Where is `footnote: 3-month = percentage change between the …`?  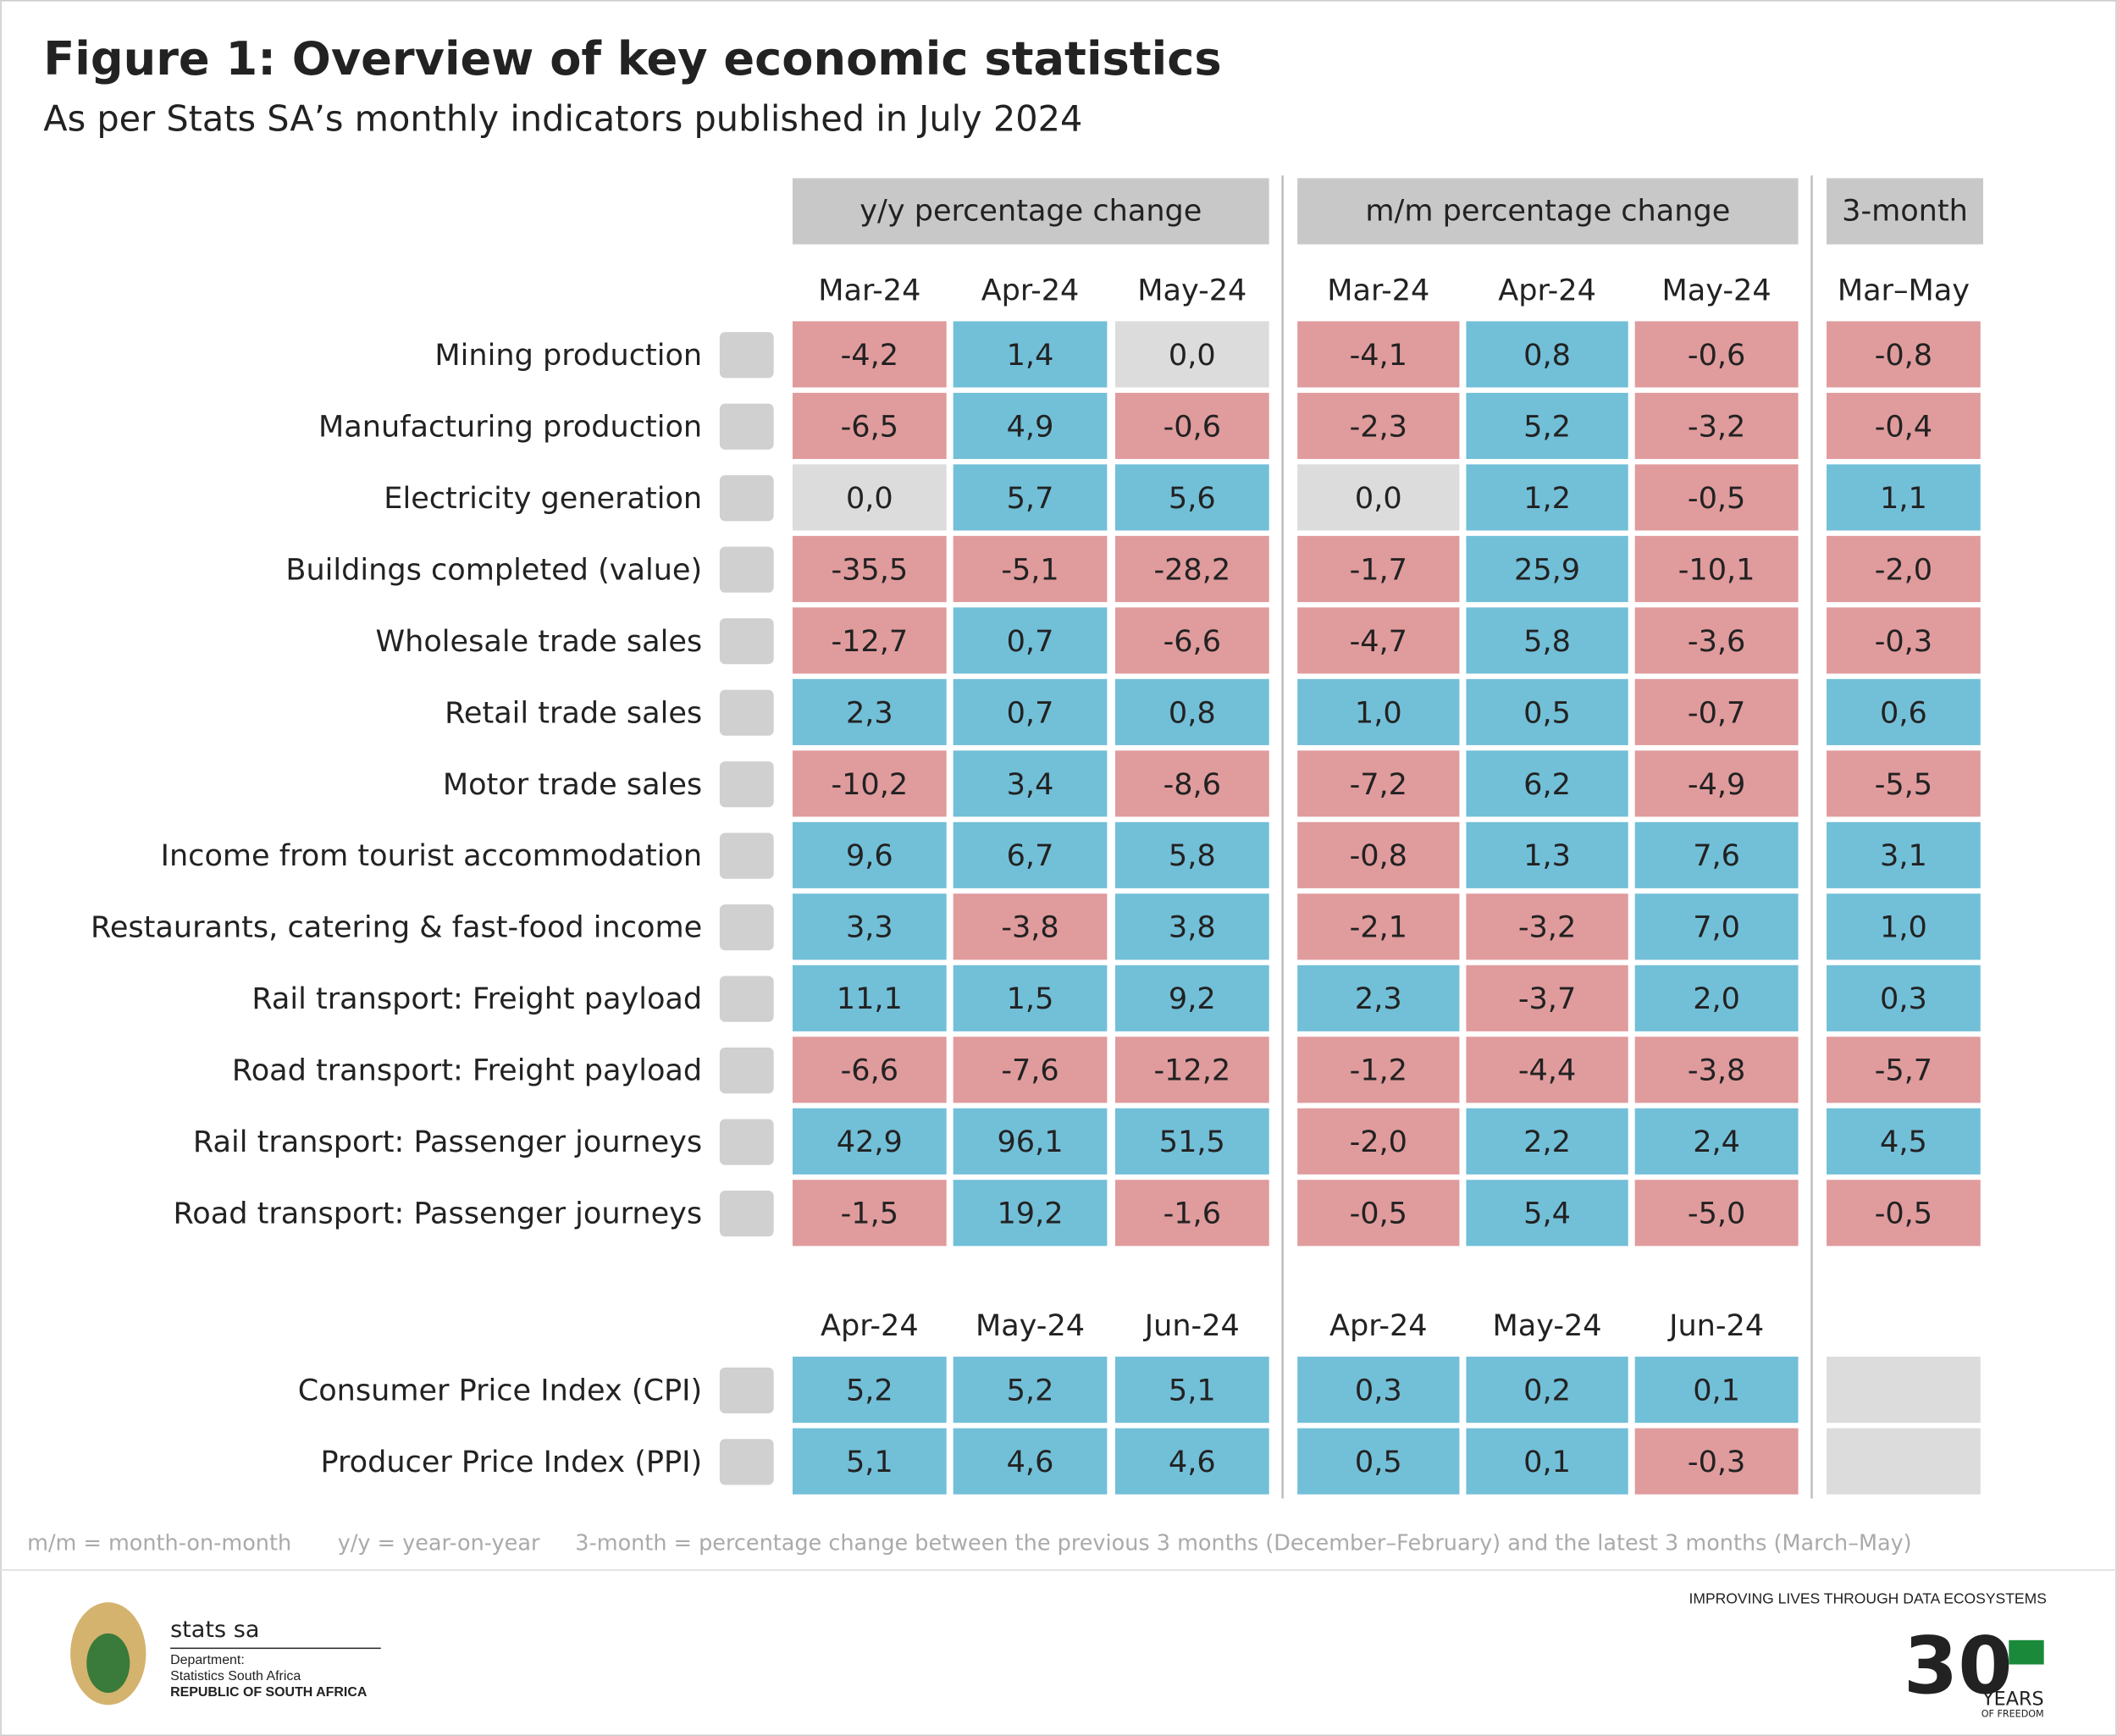
footnote: 3-month = percentage change between the … is located at coordinates (1243, 1543).